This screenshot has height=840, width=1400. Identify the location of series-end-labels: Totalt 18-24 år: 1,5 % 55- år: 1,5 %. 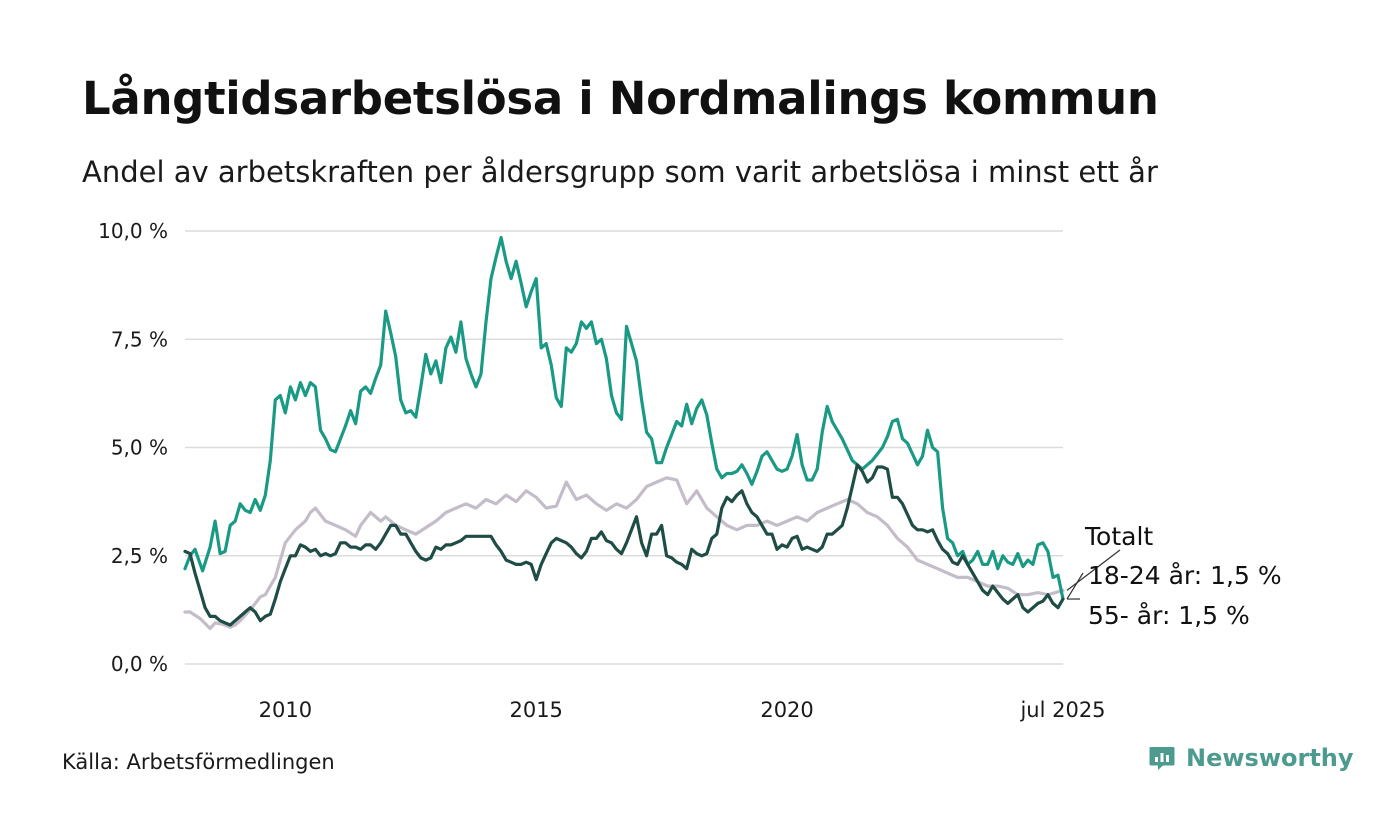
(1174, 576).